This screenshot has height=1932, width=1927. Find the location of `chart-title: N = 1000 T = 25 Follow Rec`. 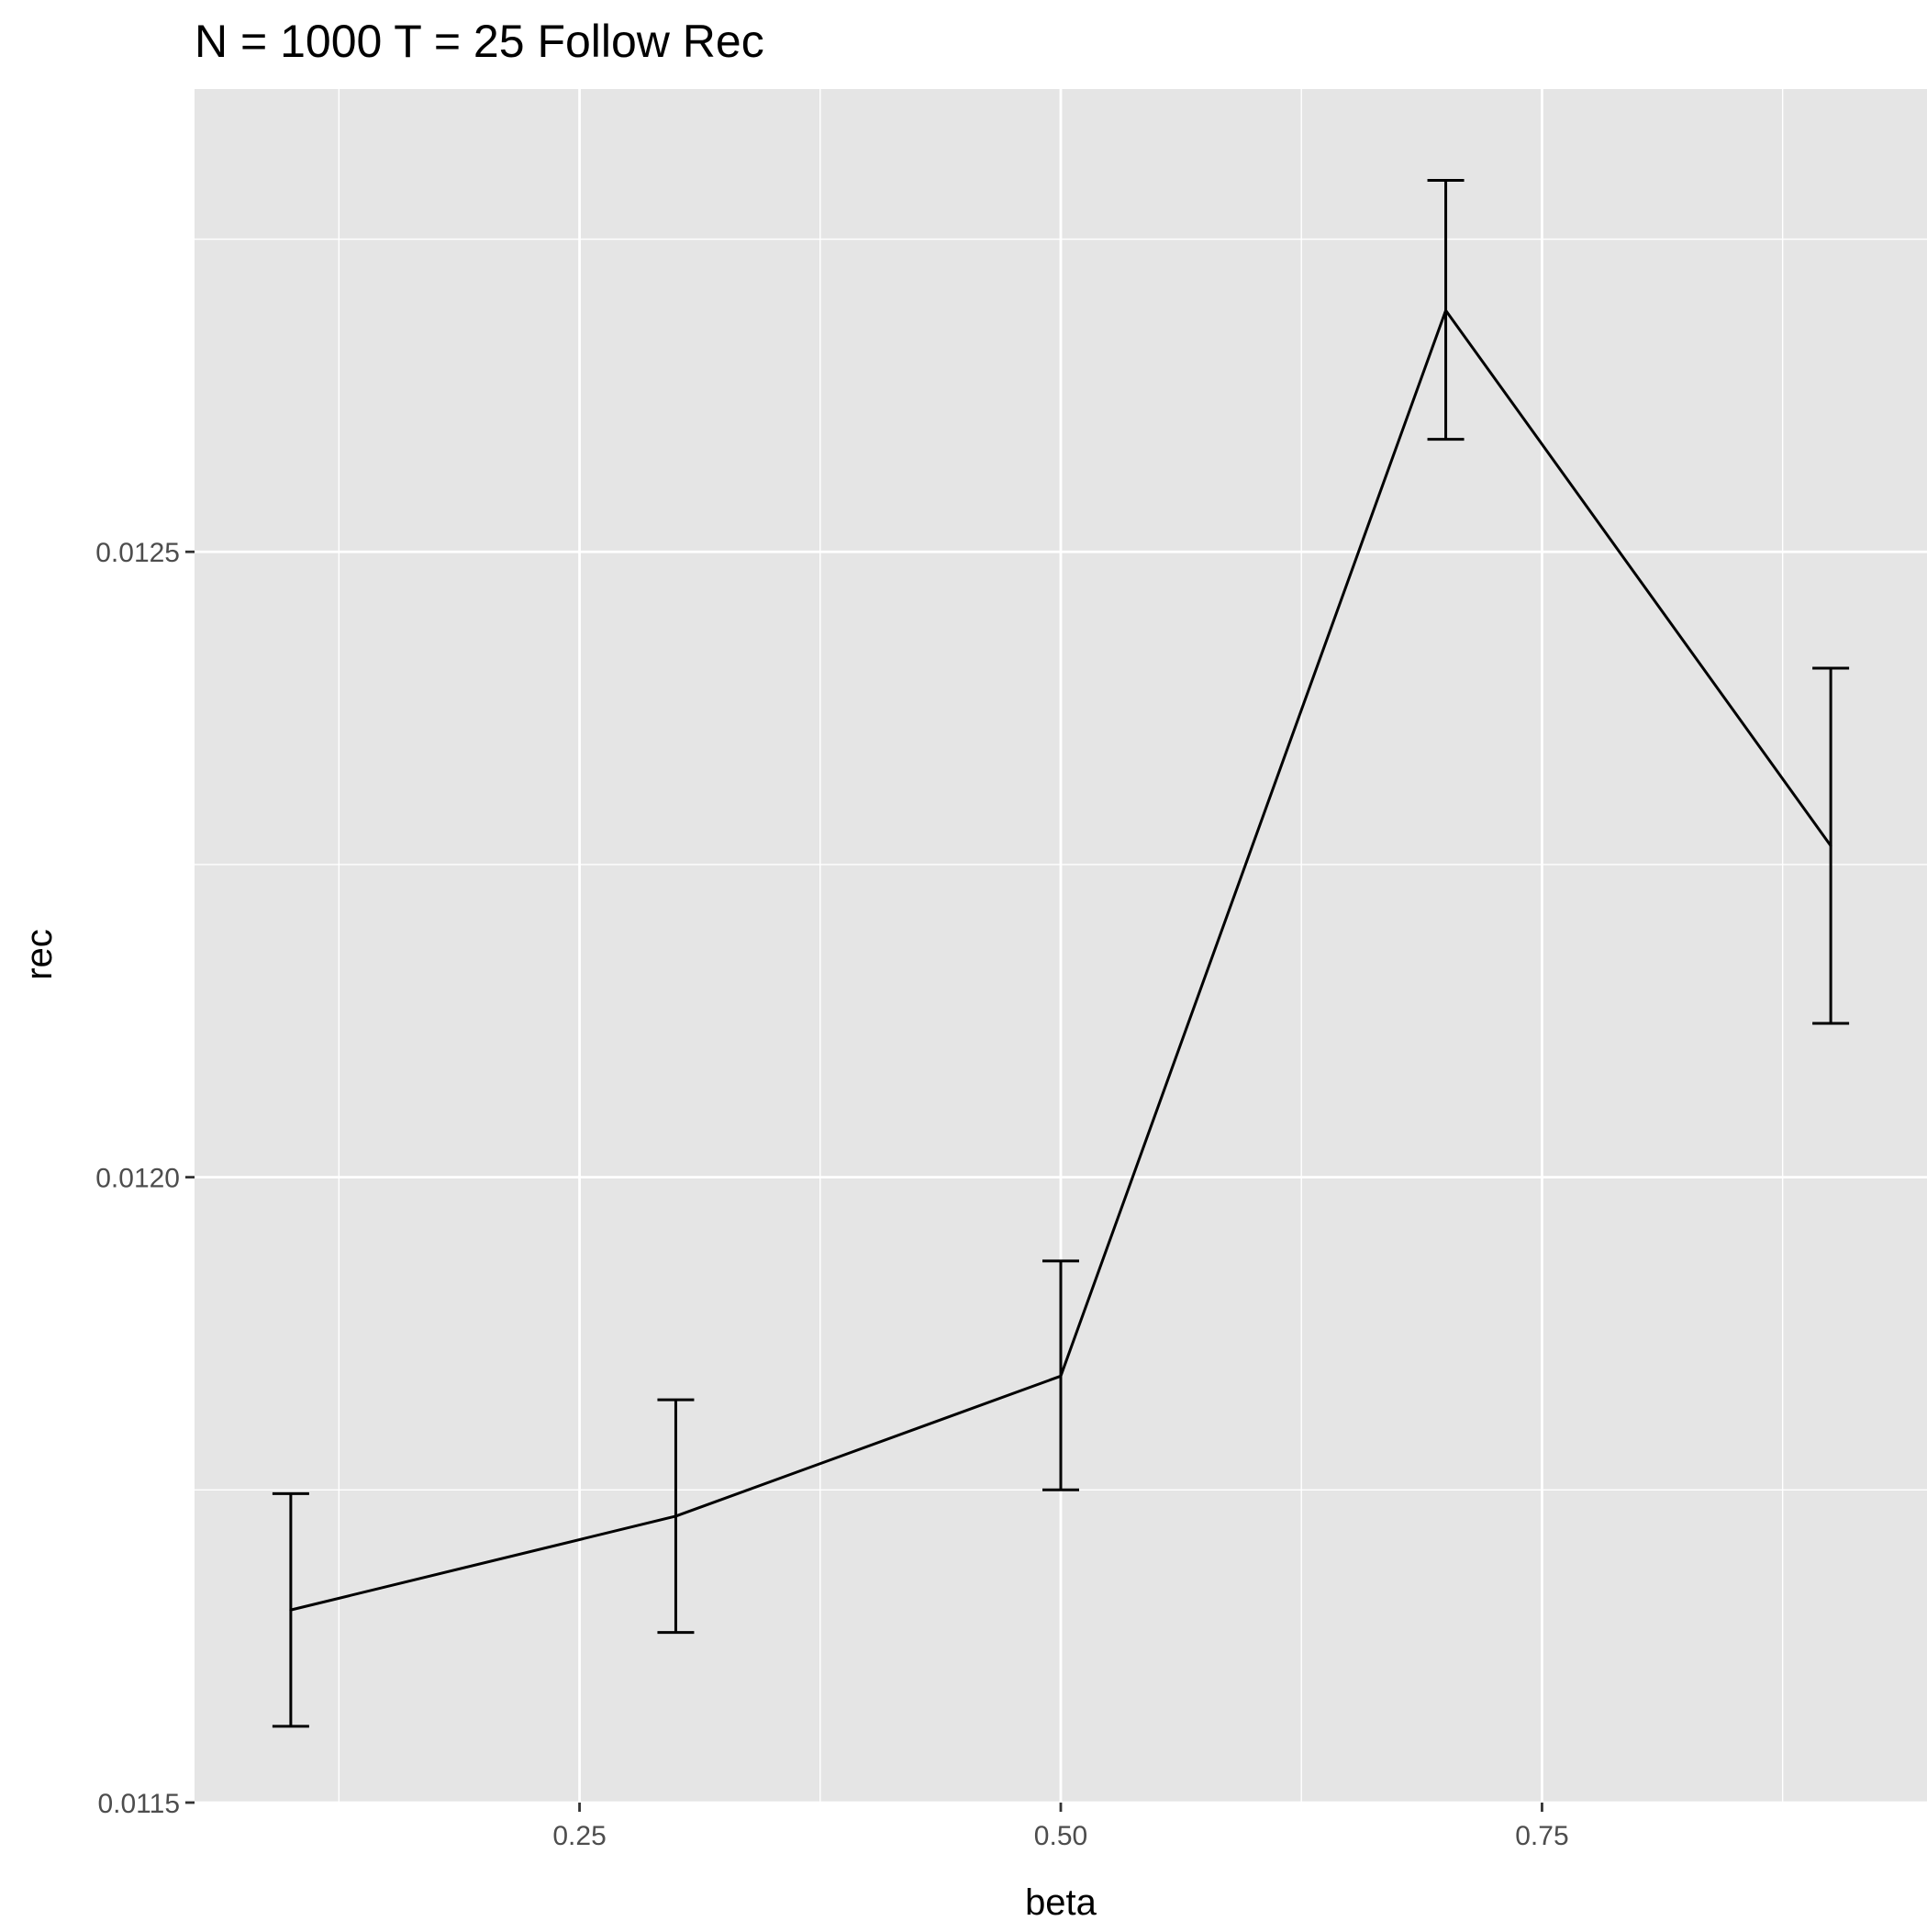

chart-title: N = 1000 T = 25 Follow Rec is located at coordinates (480, 41).